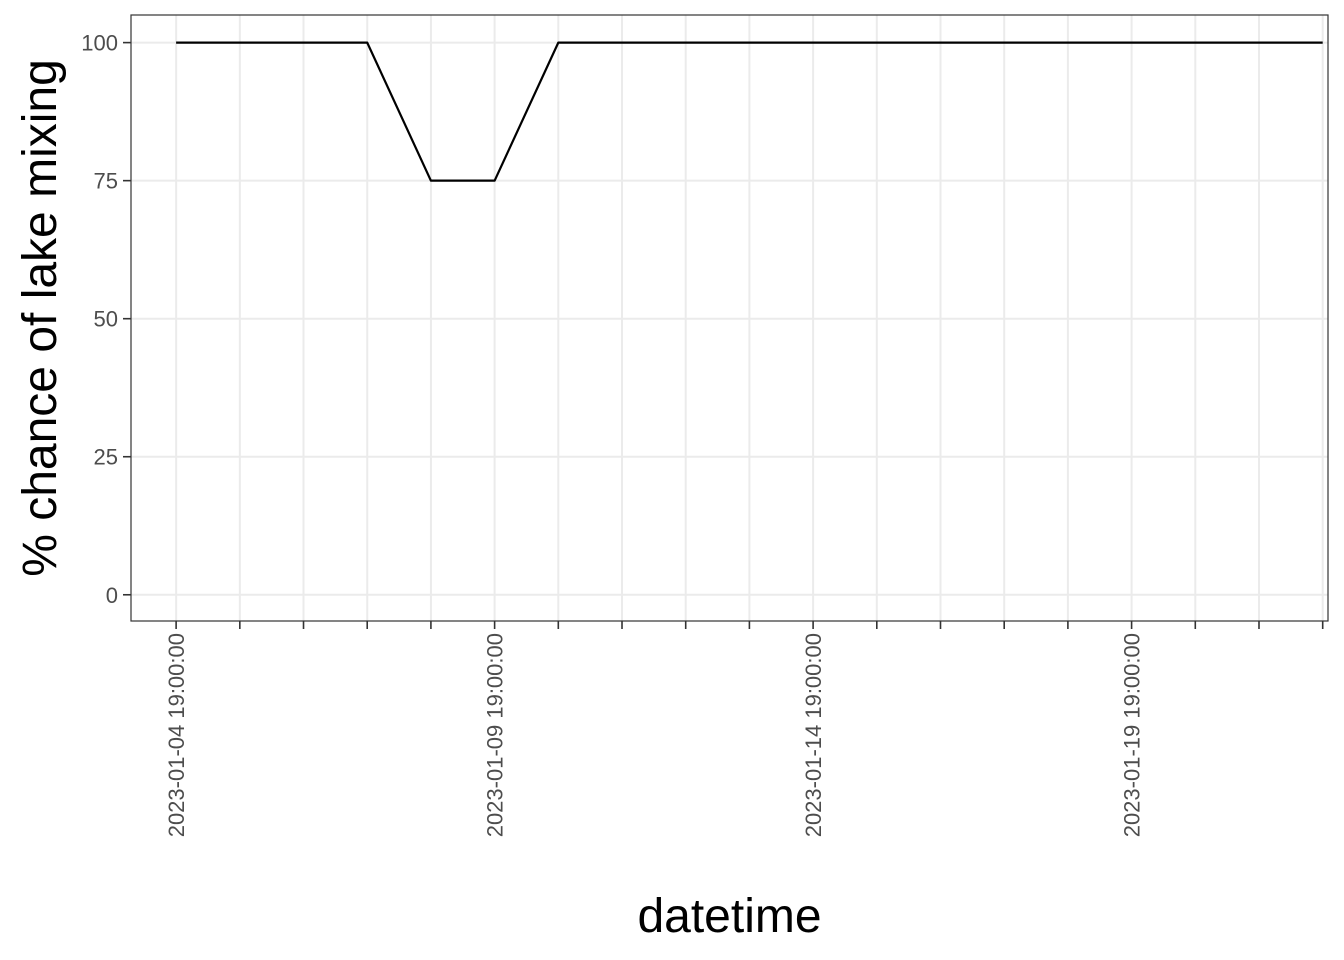 The width and height of the screenshot is (1344, 960). I want to click on y-tick-label: 100, so click(99, 43).